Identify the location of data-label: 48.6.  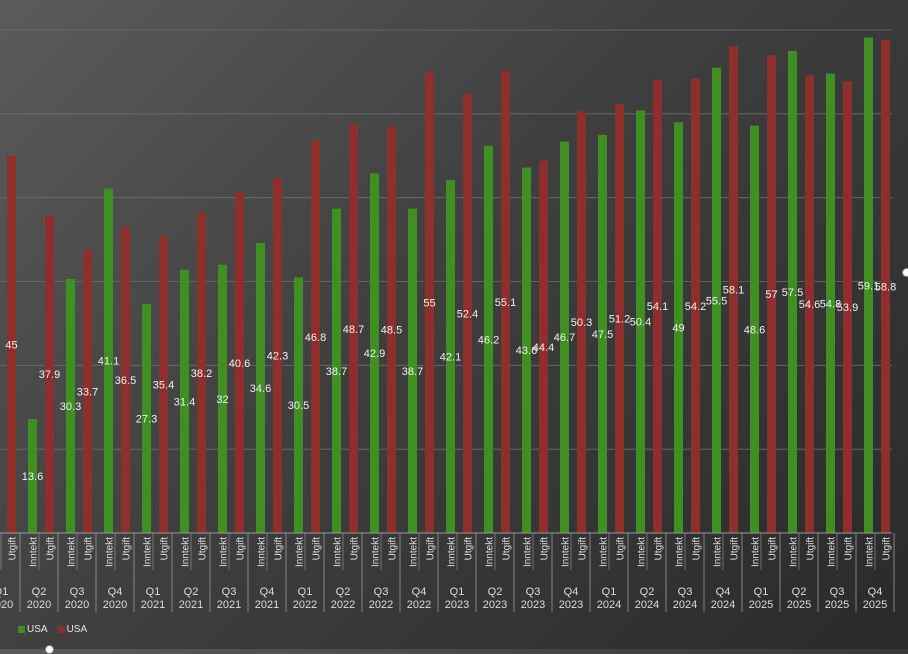
(754, 330).